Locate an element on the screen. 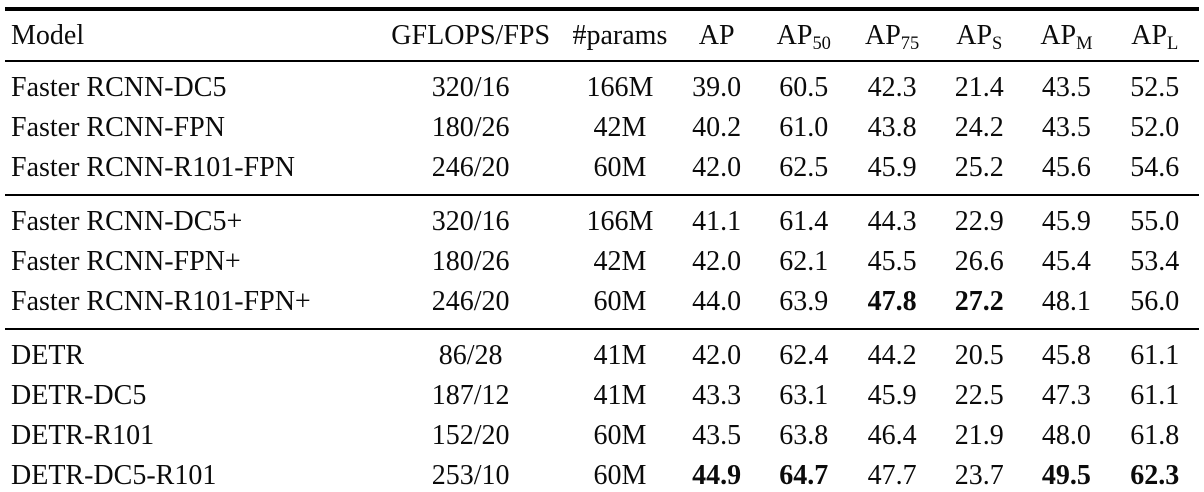 This screenshot has height=492, width=1204. model-cell: Faster RCNN-DC5+ is located at coordinates (127, 221).